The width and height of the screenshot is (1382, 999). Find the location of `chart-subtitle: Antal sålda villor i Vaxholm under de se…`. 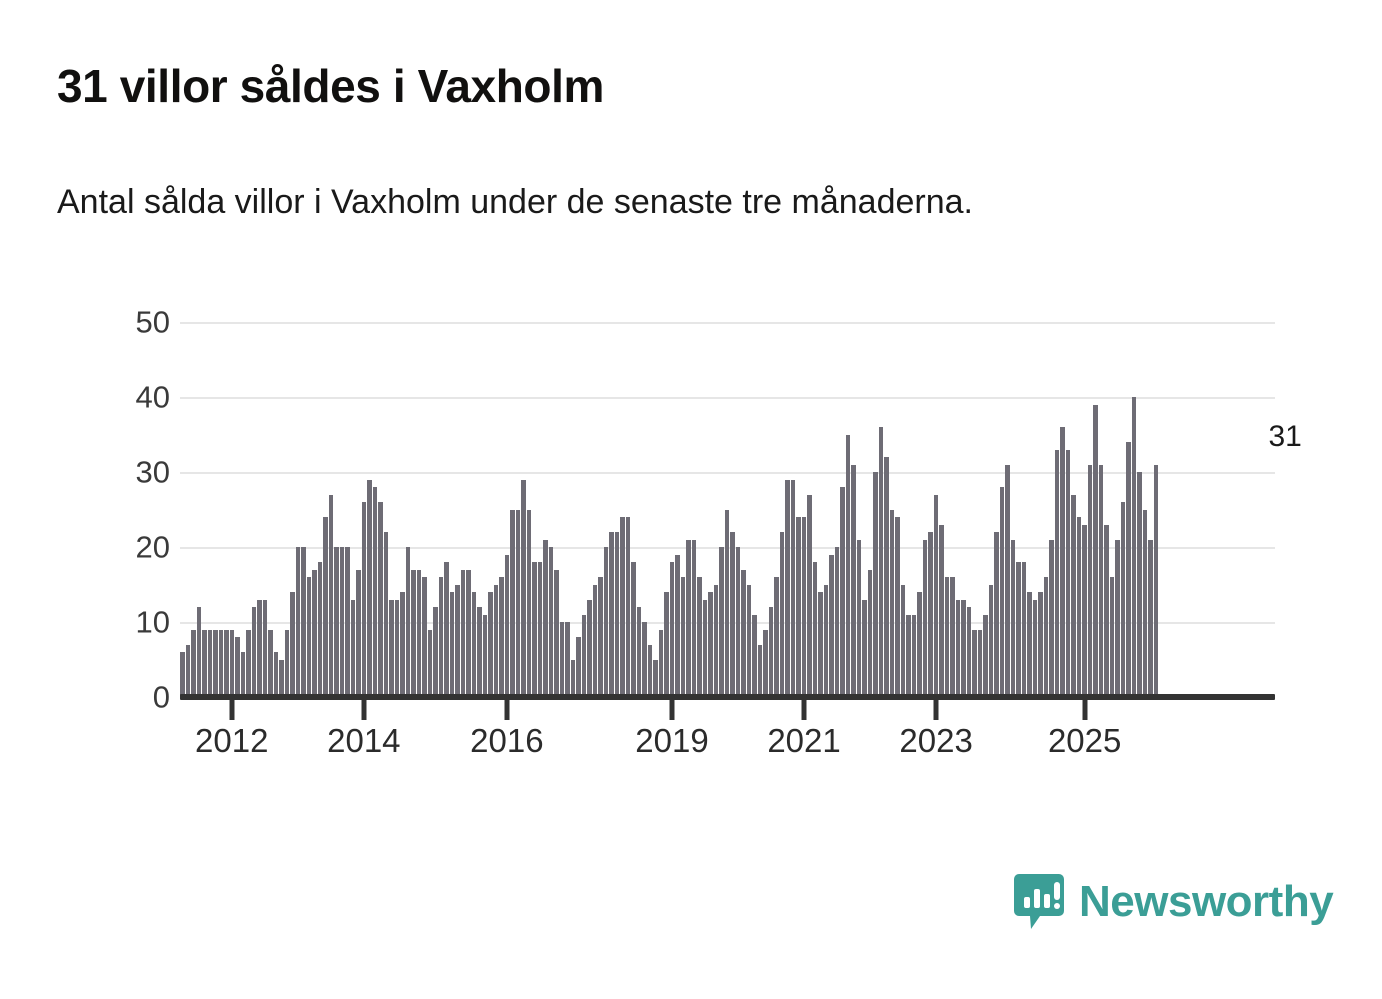

chart-subtitle: Antal sålda villor i Vaxholm under de se… is located at coordinates (515, 202).